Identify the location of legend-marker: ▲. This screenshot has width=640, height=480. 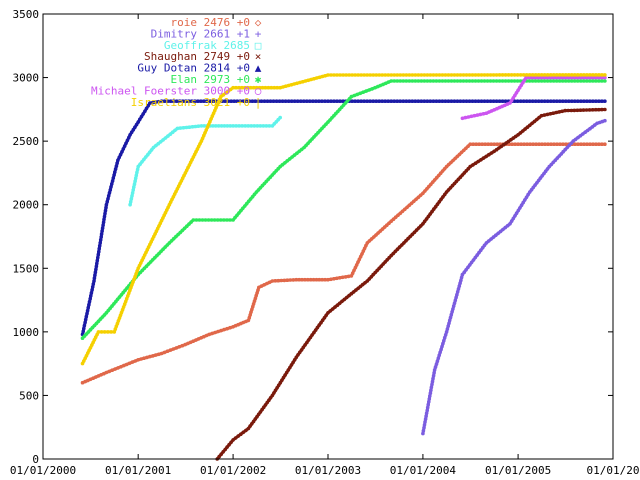
(258, 68).